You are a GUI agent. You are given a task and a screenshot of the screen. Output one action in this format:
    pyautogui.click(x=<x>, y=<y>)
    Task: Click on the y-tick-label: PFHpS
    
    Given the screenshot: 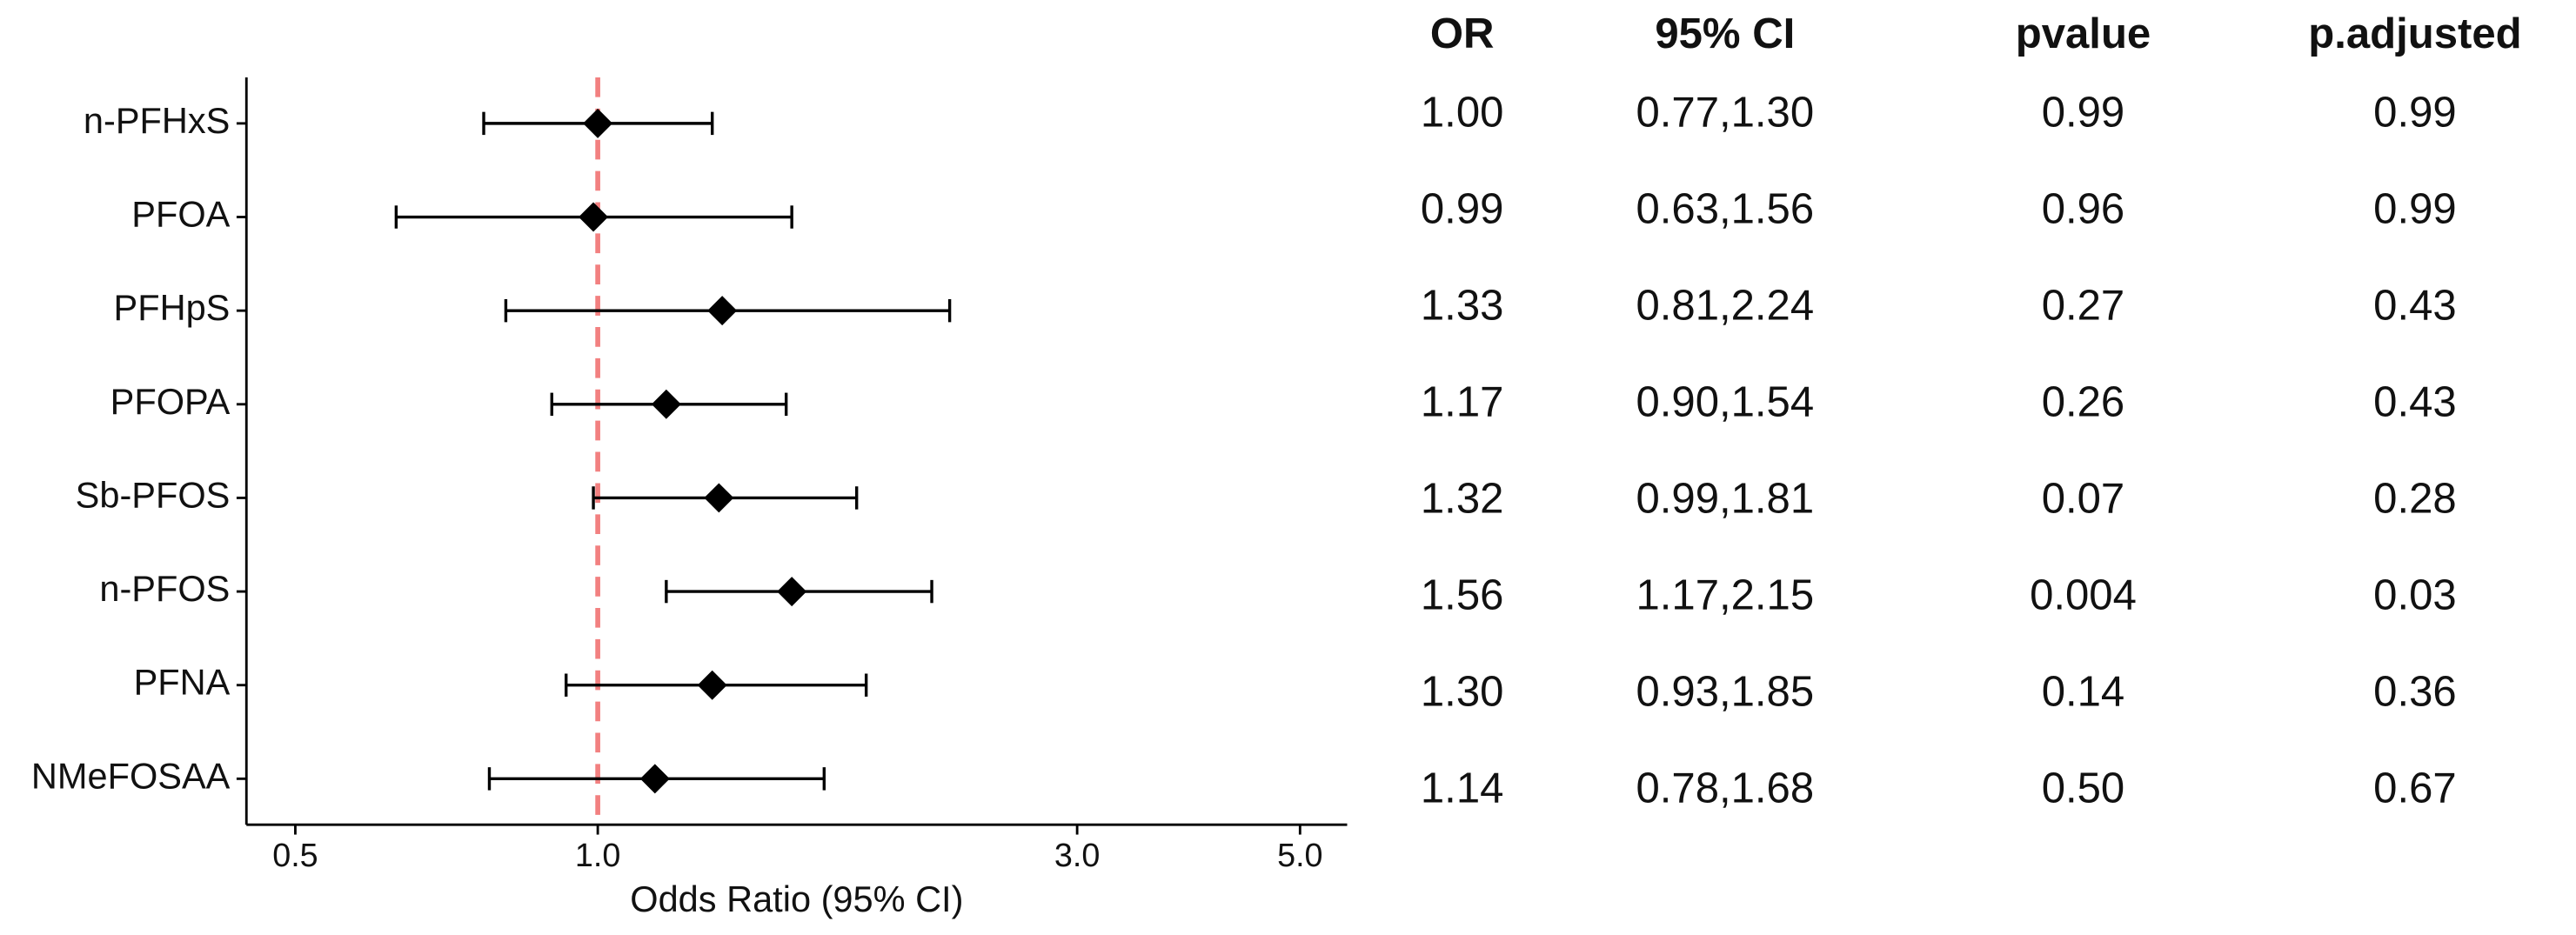 What is the action you would take?
    pyautogui.click(x=172, y=307)
    